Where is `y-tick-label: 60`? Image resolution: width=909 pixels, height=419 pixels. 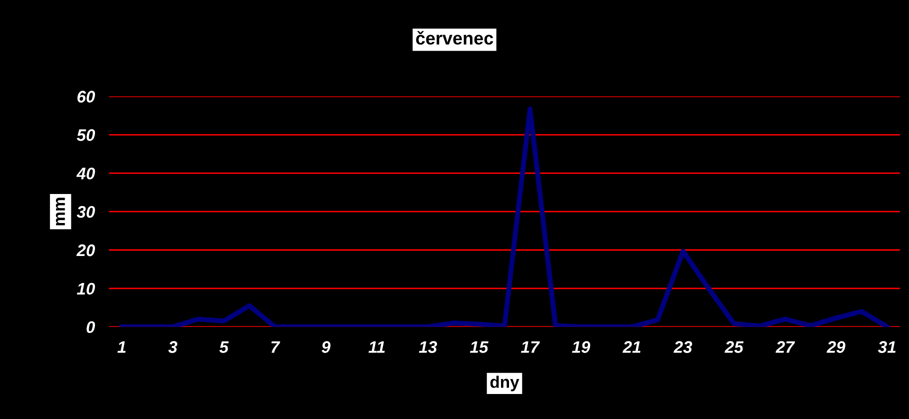
y-tick-label: 60 is located at coordinates (86, 96).